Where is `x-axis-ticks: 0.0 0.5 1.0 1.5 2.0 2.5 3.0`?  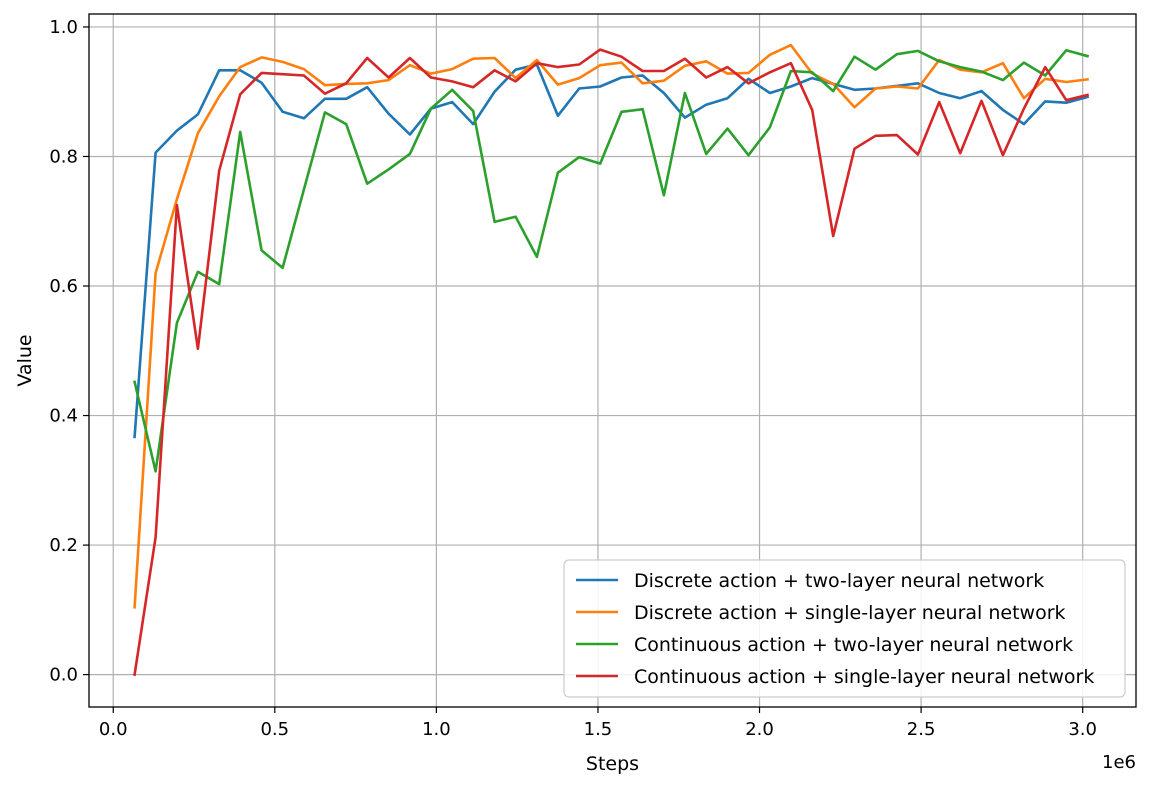
x-axis-ticks: 0.0 0.5 1.0 1.5 2.0 2.5 3.0 is located at coordinates (598, 723).